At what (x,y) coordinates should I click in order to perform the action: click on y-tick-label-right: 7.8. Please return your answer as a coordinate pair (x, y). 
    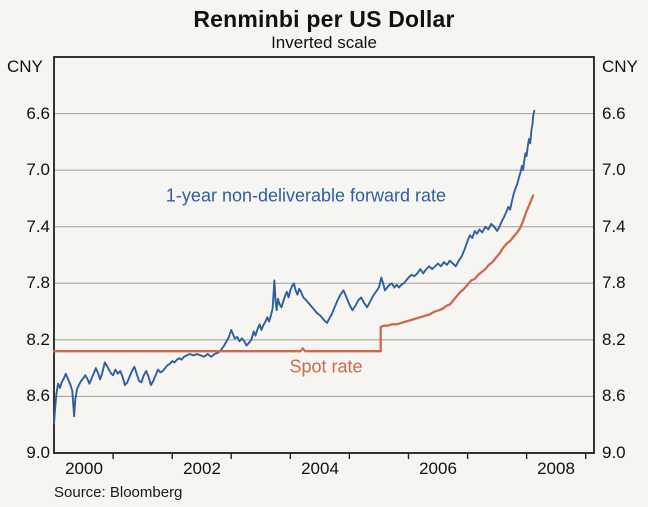
    Looking at the image, I should click on (614, 282).